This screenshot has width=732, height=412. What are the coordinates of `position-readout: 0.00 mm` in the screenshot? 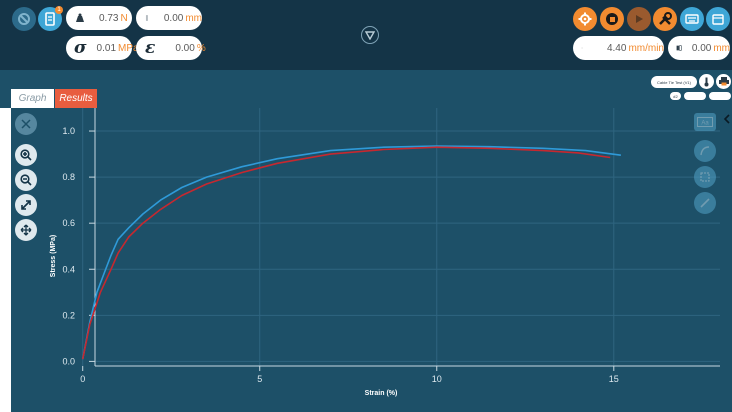 It's located at (169, 18).